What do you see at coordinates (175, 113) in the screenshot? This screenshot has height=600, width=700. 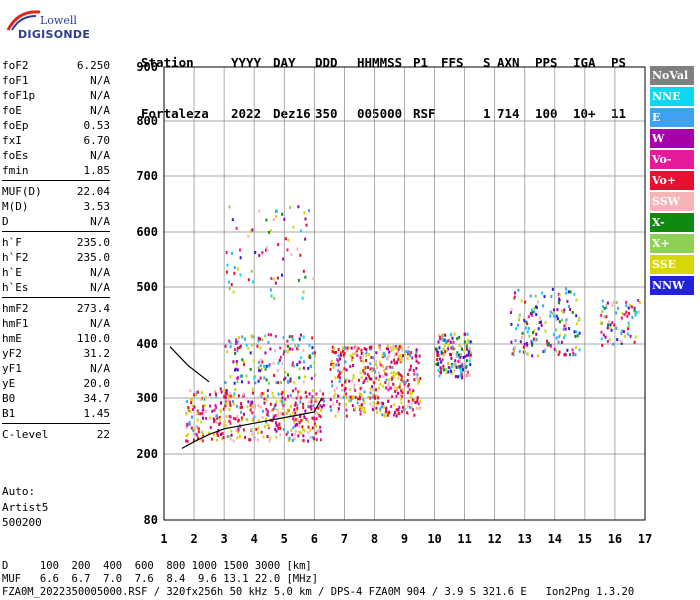 I see `header-value-0: Fortaleza` at bounding box center [175, 113].